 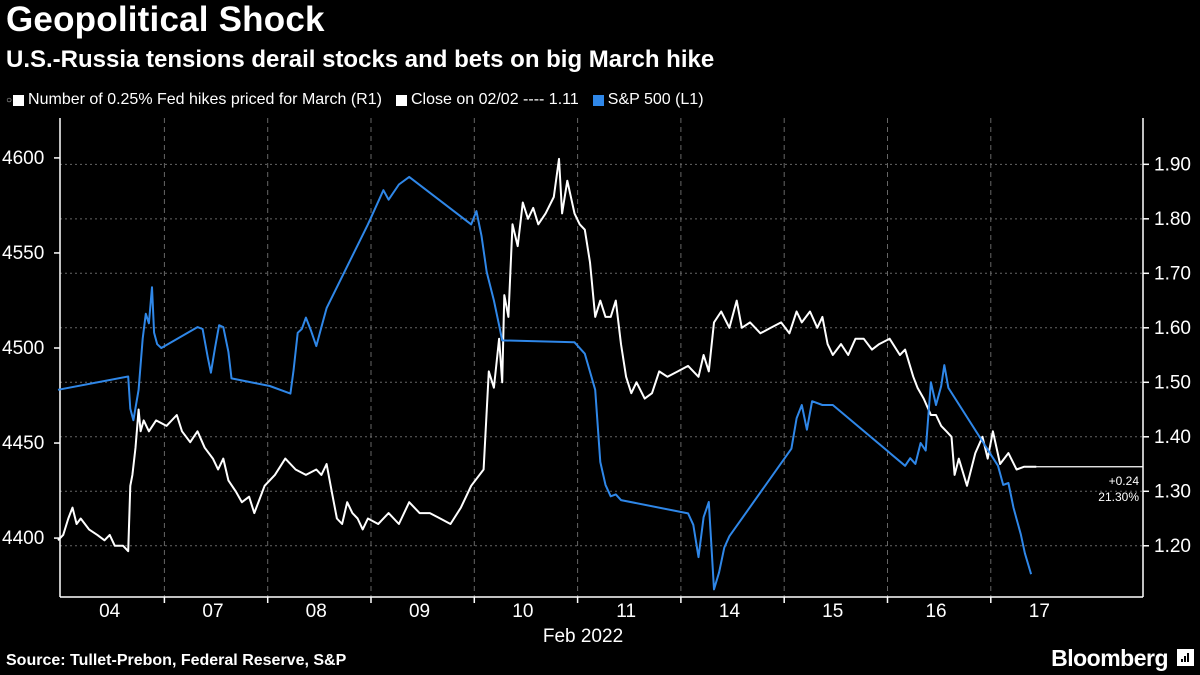 What do you see at coordinates (23, 538) in the screenshot?
I see `left-tick-label-4: 4400` at bounding box center [23, 538].